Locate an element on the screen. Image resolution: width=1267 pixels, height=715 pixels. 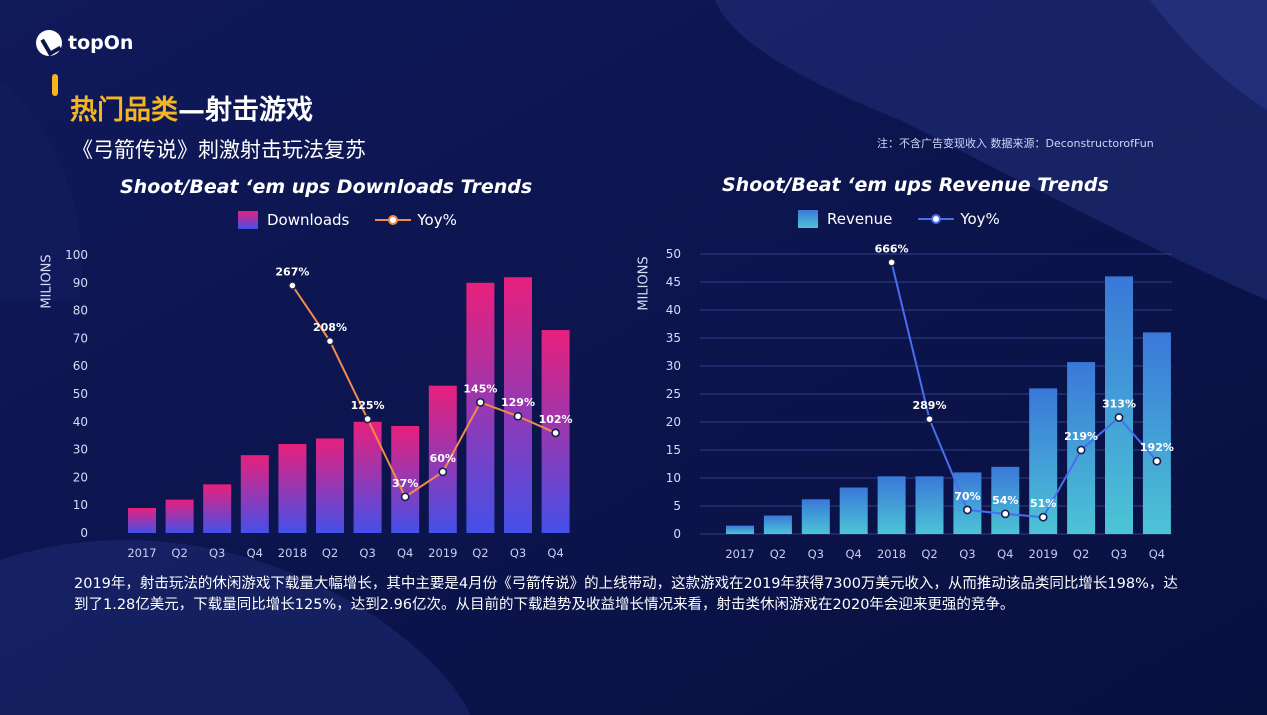
downloads-x-tick-label: Q3 is located at coordinates (217, 553).